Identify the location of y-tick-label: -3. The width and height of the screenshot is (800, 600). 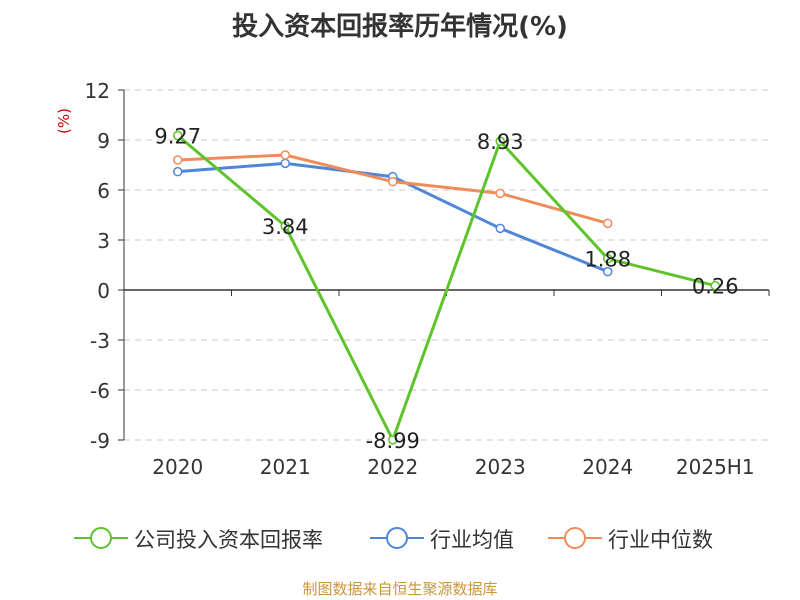
(100, 341).